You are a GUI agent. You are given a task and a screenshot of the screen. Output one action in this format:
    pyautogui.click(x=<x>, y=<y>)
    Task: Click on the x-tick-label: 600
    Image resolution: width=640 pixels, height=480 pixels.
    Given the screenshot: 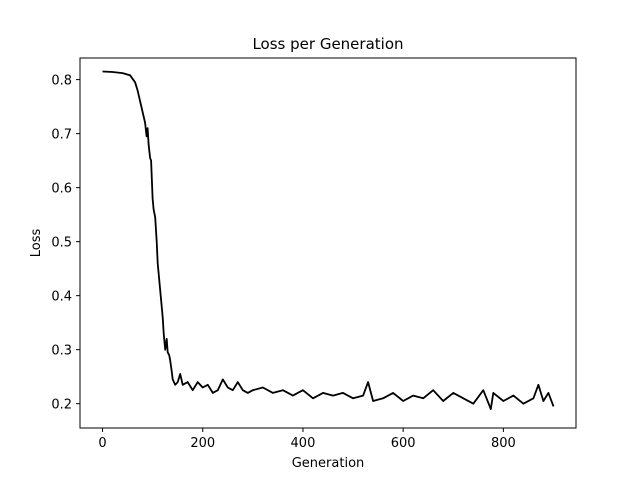 What is the action you would take?
    pyautogui.click(x=403, y=443)
    